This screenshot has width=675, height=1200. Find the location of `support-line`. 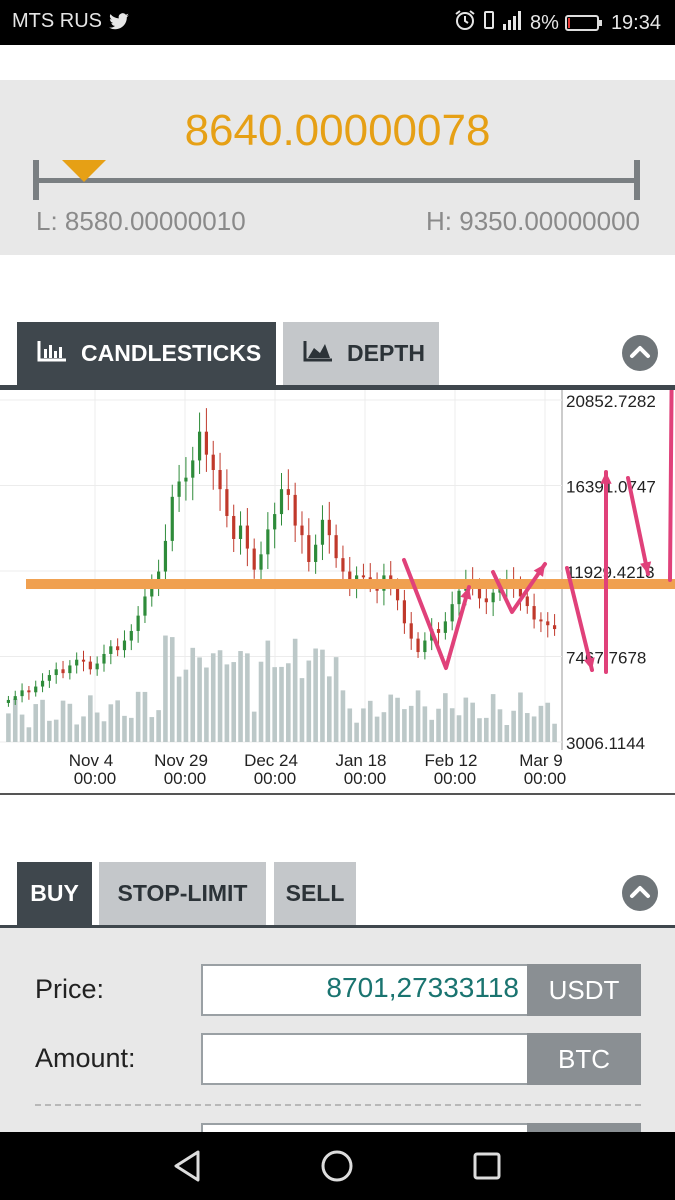

support-line is located at coordinates (350, 584).